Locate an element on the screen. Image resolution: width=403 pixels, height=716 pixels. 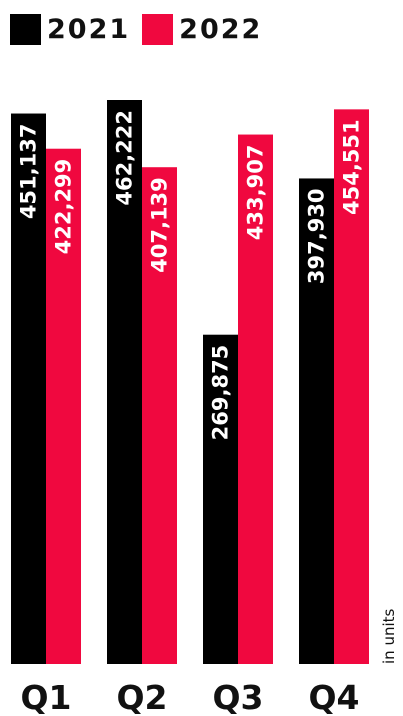
legend-item-2021: 2021 is located at coordinates (70, 29).